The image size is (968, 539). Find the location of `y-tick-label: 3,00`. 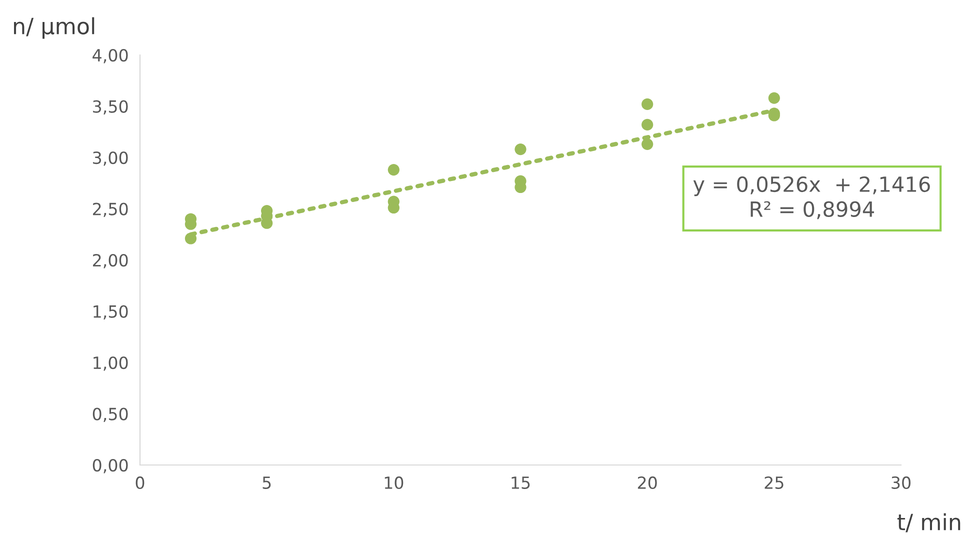

y-tick-label: 3,00 is located at coordinates (110, 158).